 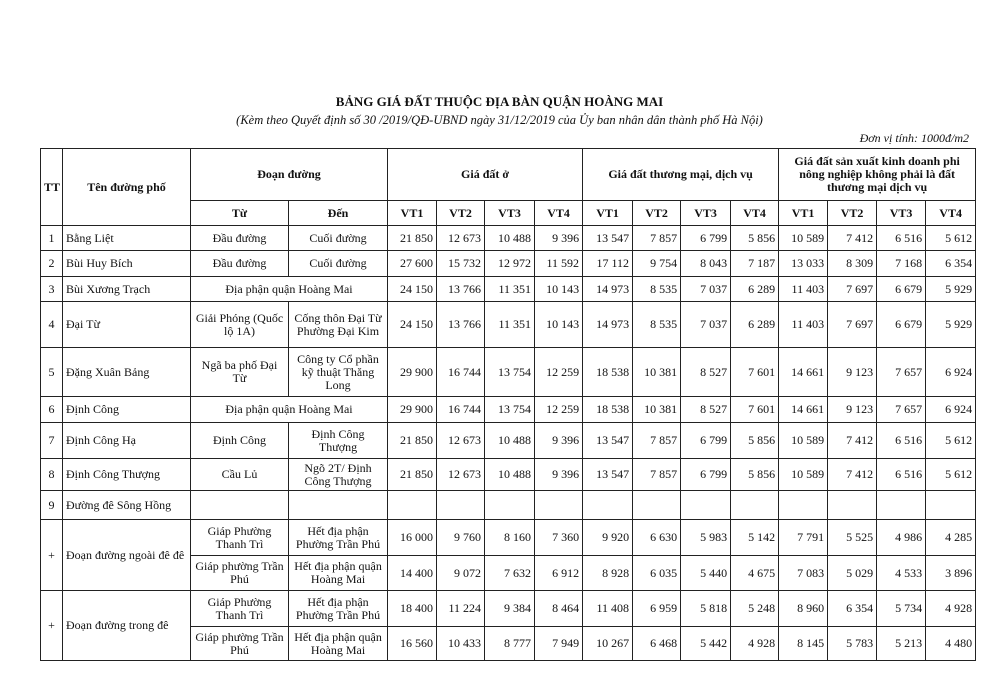 I want to click on table-cell: 9 123, so click(x=852, y=372).